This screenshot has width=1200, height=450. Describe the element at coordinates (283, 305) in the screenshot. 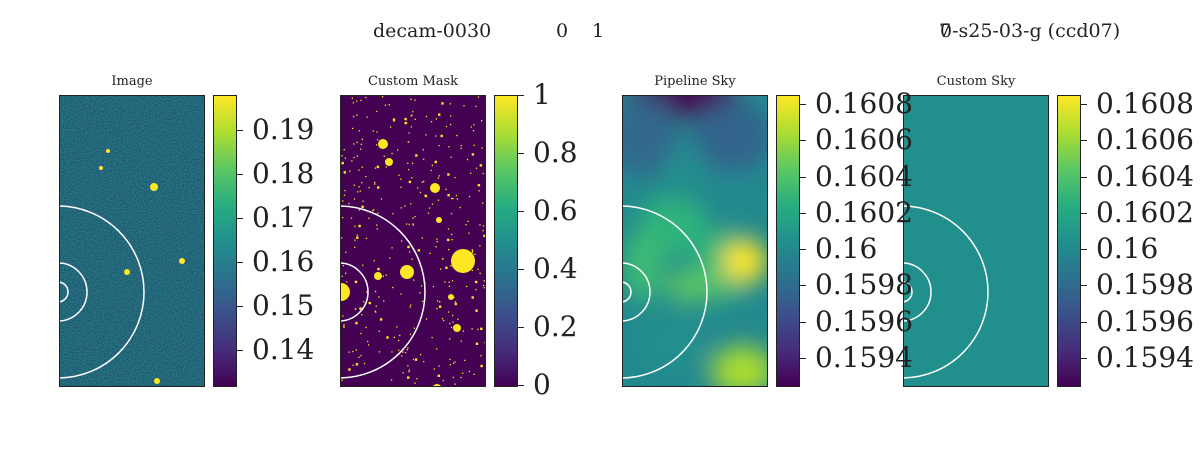

I see `colorbar-tick-label: 0.15` at that location.